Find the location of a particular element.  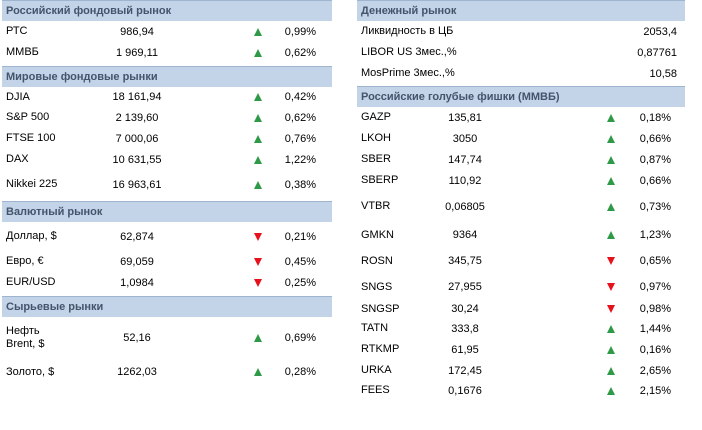

section-russian-stock: РТС 986,94 0,99% ММВБ 1 969,11 0,62% is located at coordinates (167, 42).